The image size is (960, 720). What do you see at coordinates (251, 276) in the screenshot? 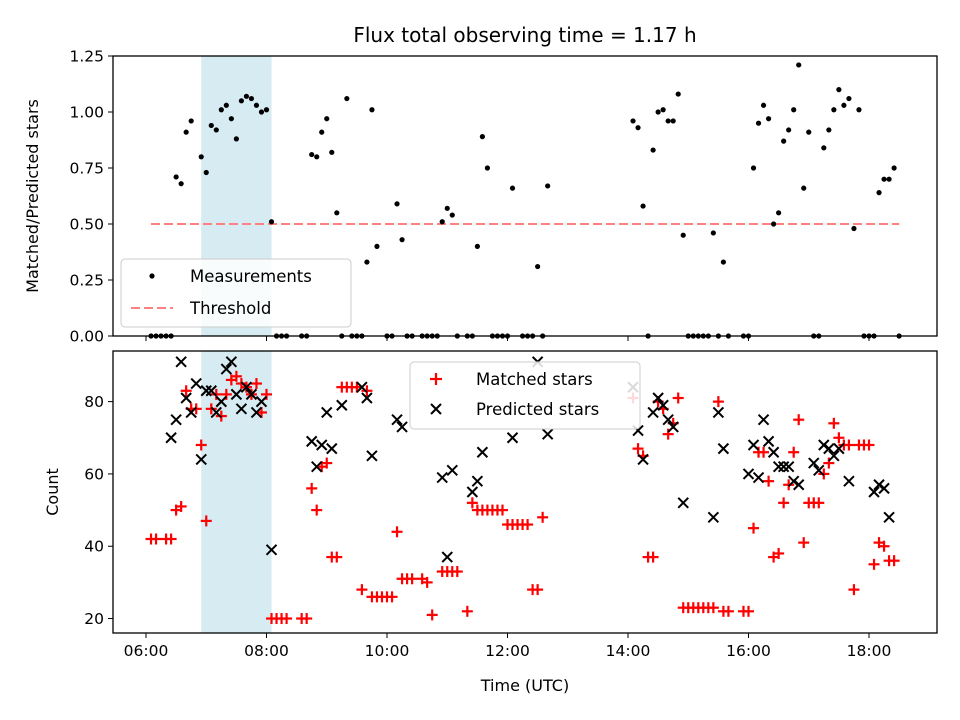
I see `legend-measurements-label: Measurements` at bounding box center [251, 276].